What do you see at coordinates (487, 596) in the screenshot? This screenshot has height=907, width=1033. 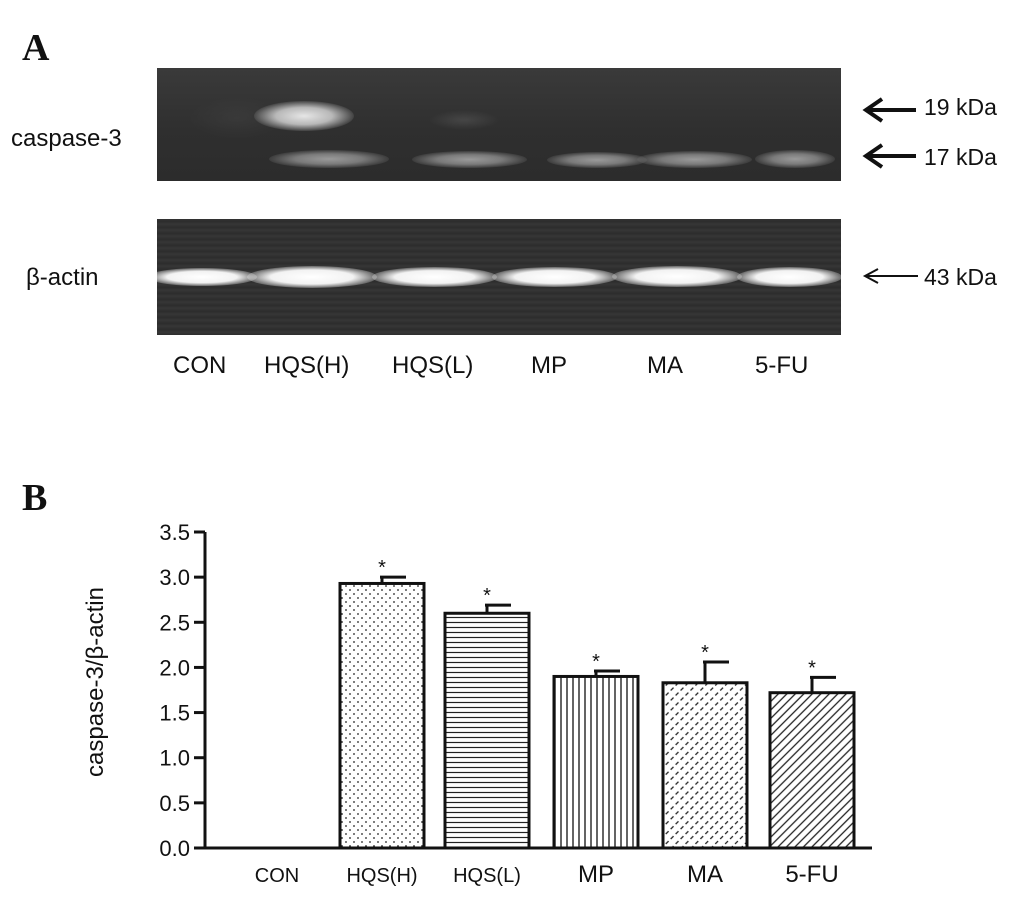 I see `significance-mark-hqs-l: *` at bounding box center [487, 596].